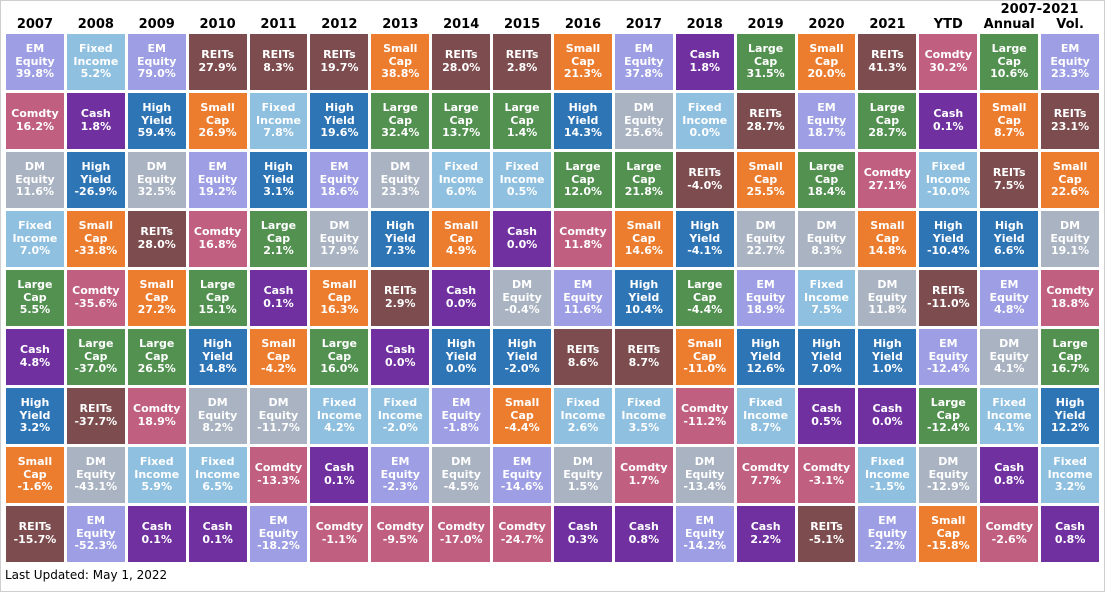  Describe the element at coordinates (765, 416) in the screenshot. I see `return-cell: Fixed Income 8.7%` at that location.